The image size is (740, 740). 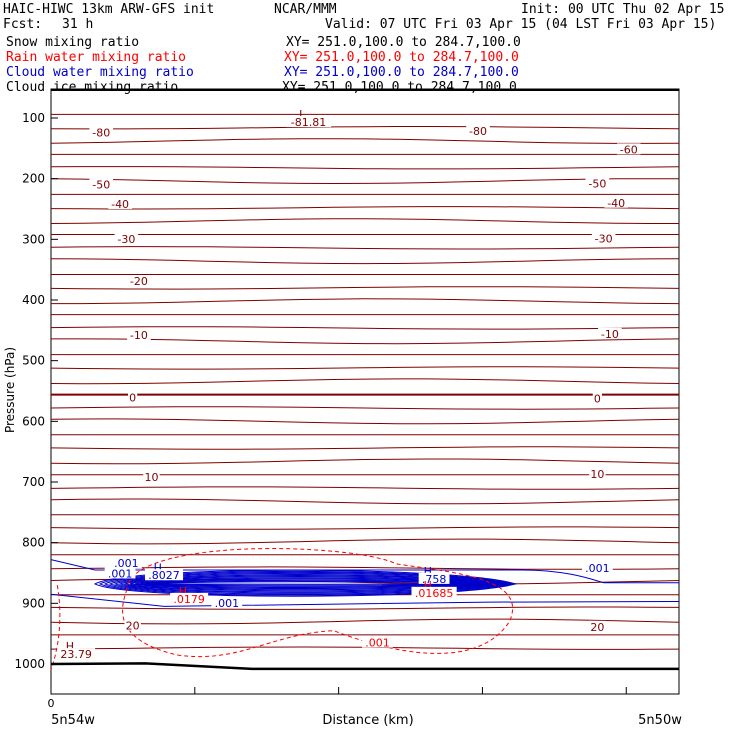 What do you see at coordinates (399, 87) in the screenshot?
I see `field-cloudice-xy: XY= 251.0,100.0 to 284.7,100.0` at bounding box center [399, 87].